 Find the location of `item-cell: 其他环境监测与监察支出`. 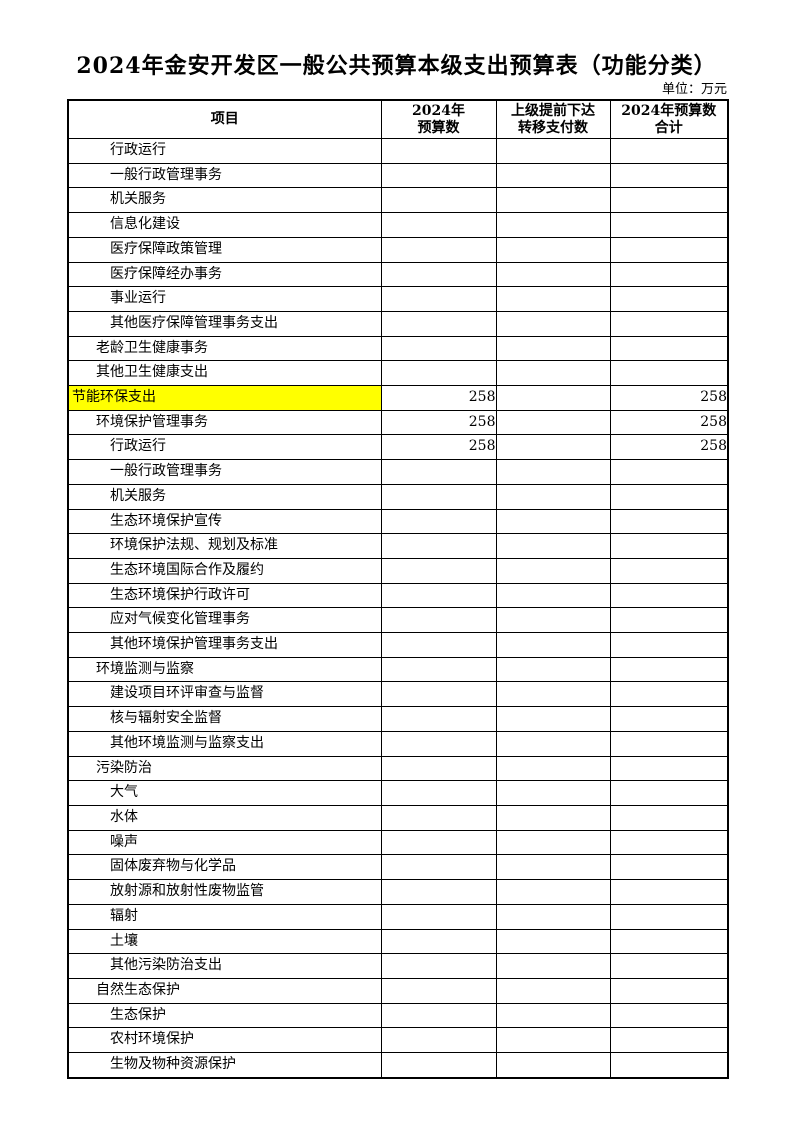

item-cell: 其他环境监测与监察支出 is located at coordinates (224, 743).